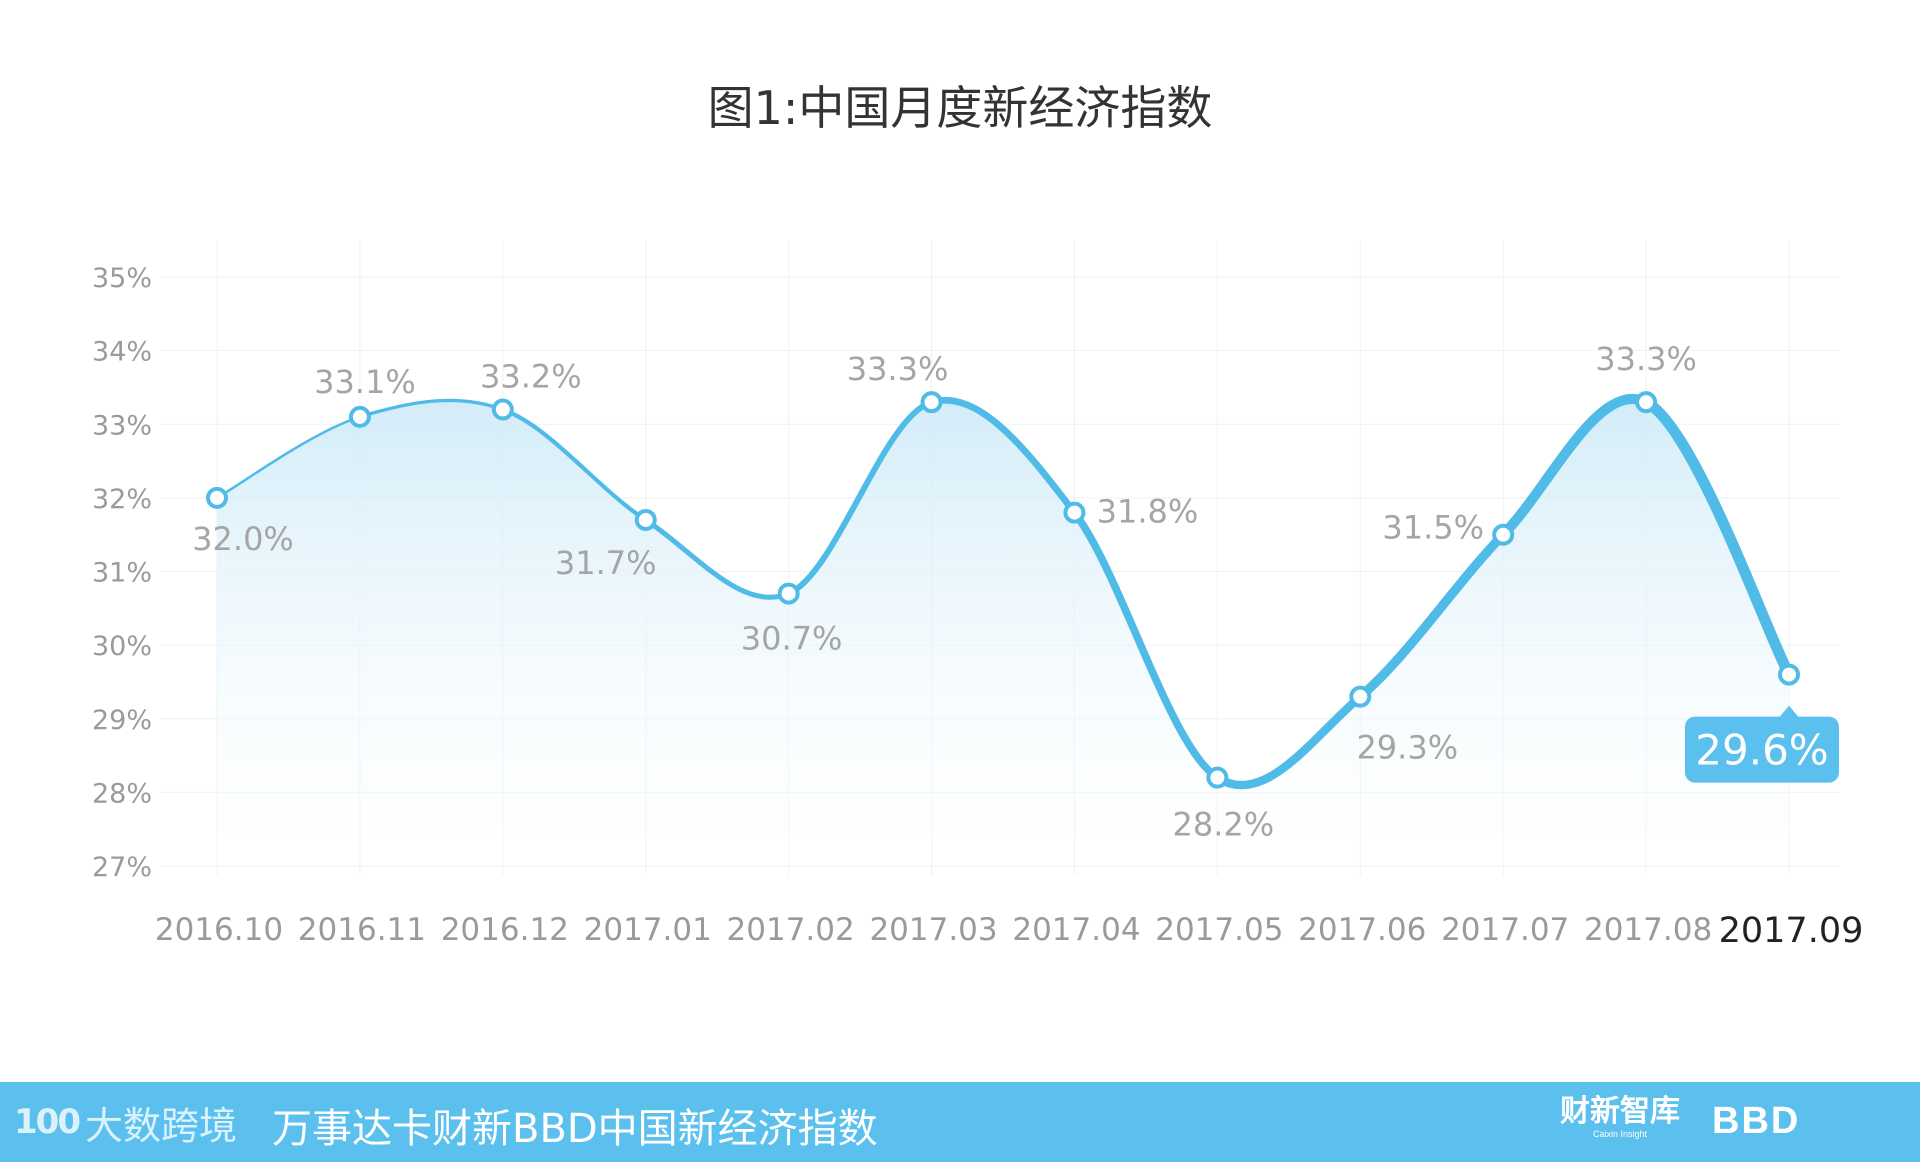 The image size is (1920, 1162). I want to click on x-tick-label: 2016.11, so click(362, 930).